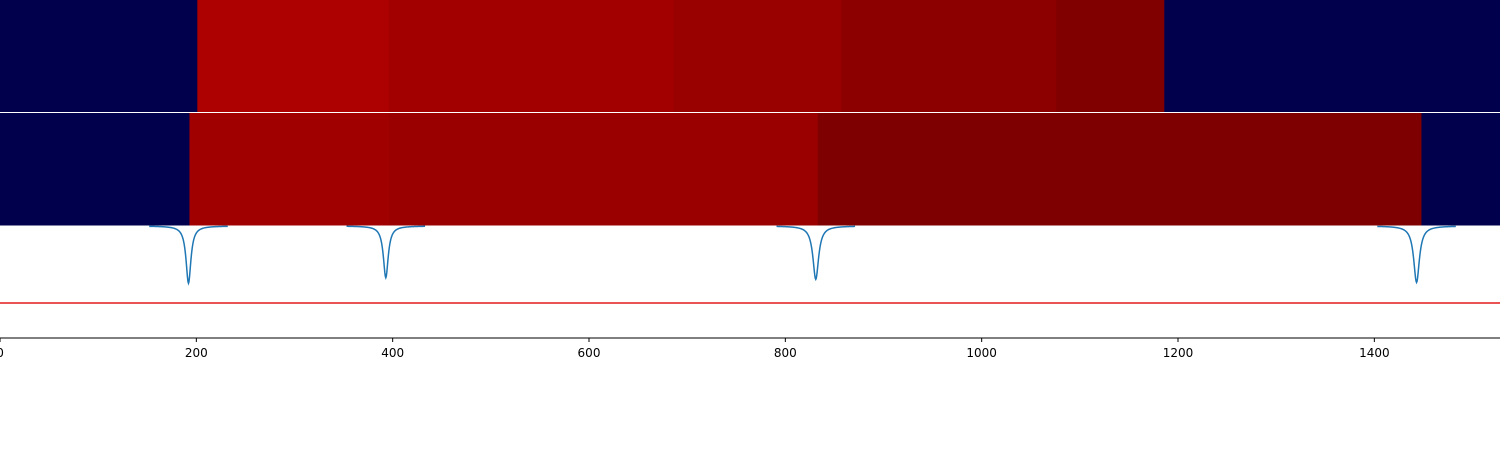 This screenshot has height=450, width=1500. Describe the element at coordinates (750, 348) in the screenshot. I see `x-axis: 0 200 400 600 800 1000 1200 1400` at that location.